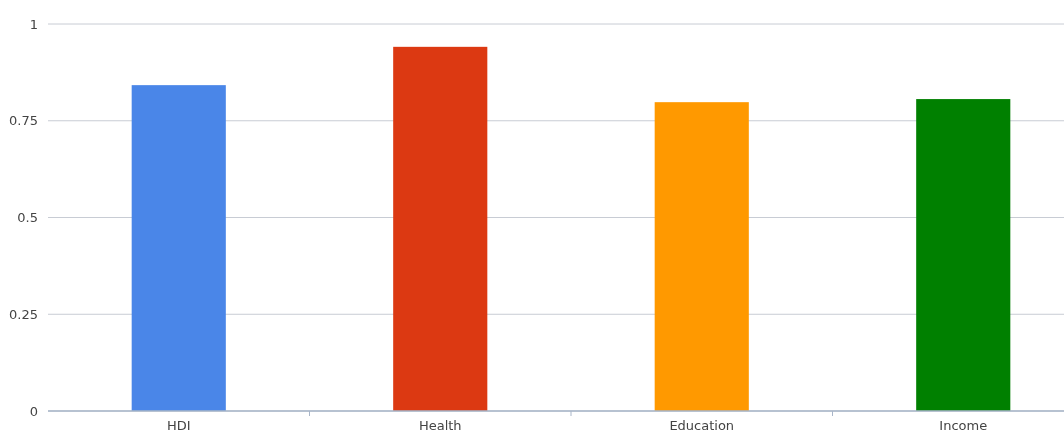 The width and height of the screenshot is (1064, 436). I want to click on y-tick-label: 0.5, so click(27, 218).